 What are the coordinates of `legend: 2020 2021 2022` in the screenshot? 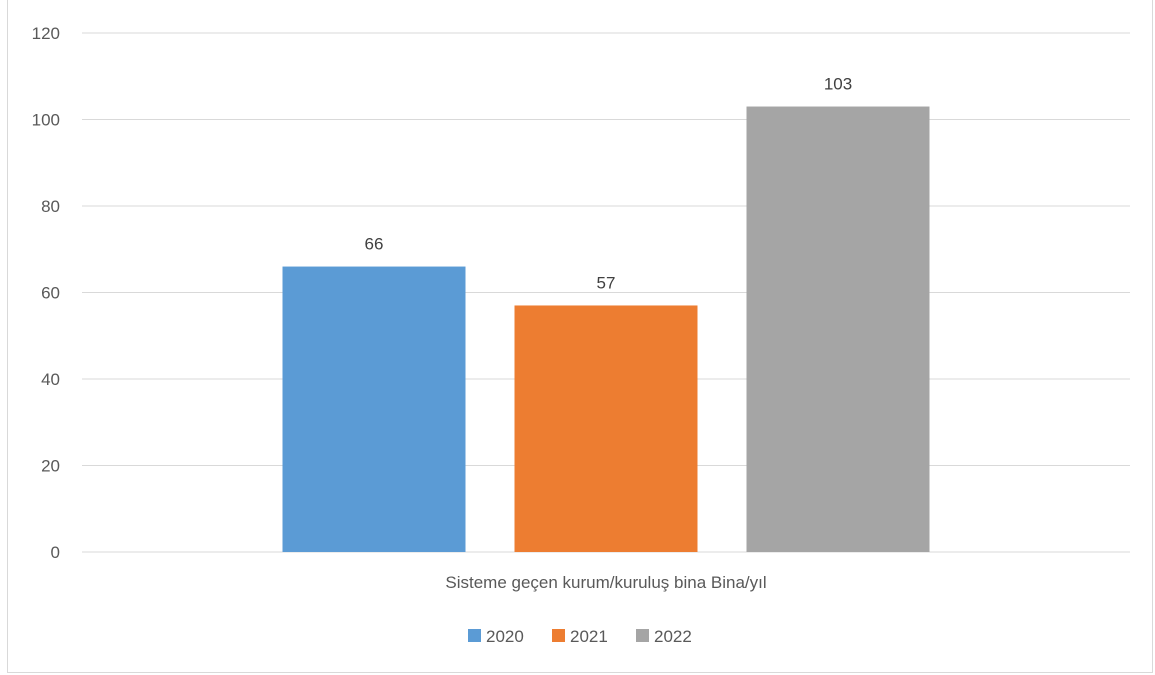 It's located at (580, 636).